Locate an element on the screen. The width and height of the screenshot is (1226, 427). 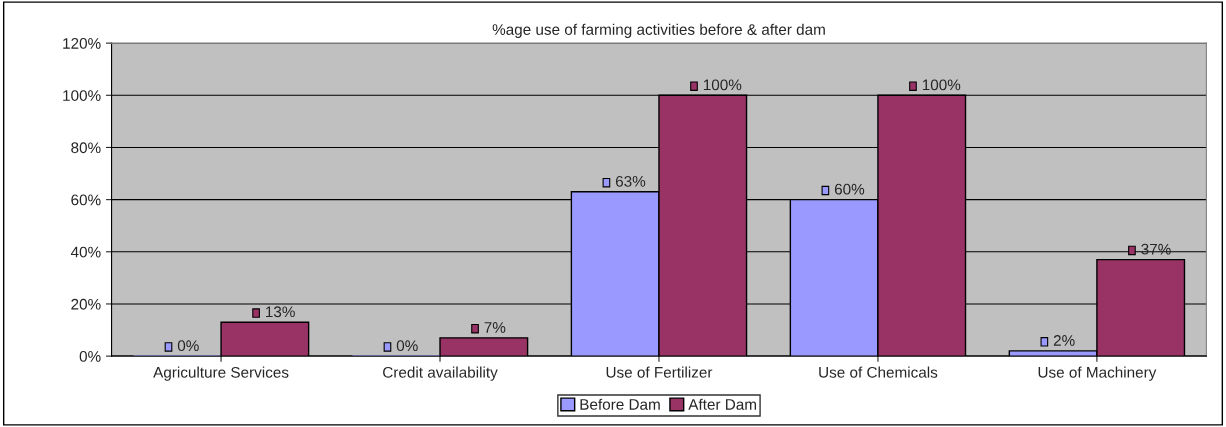
x-tick-label: Use of Machinery is located at coordinates (1097, 373).